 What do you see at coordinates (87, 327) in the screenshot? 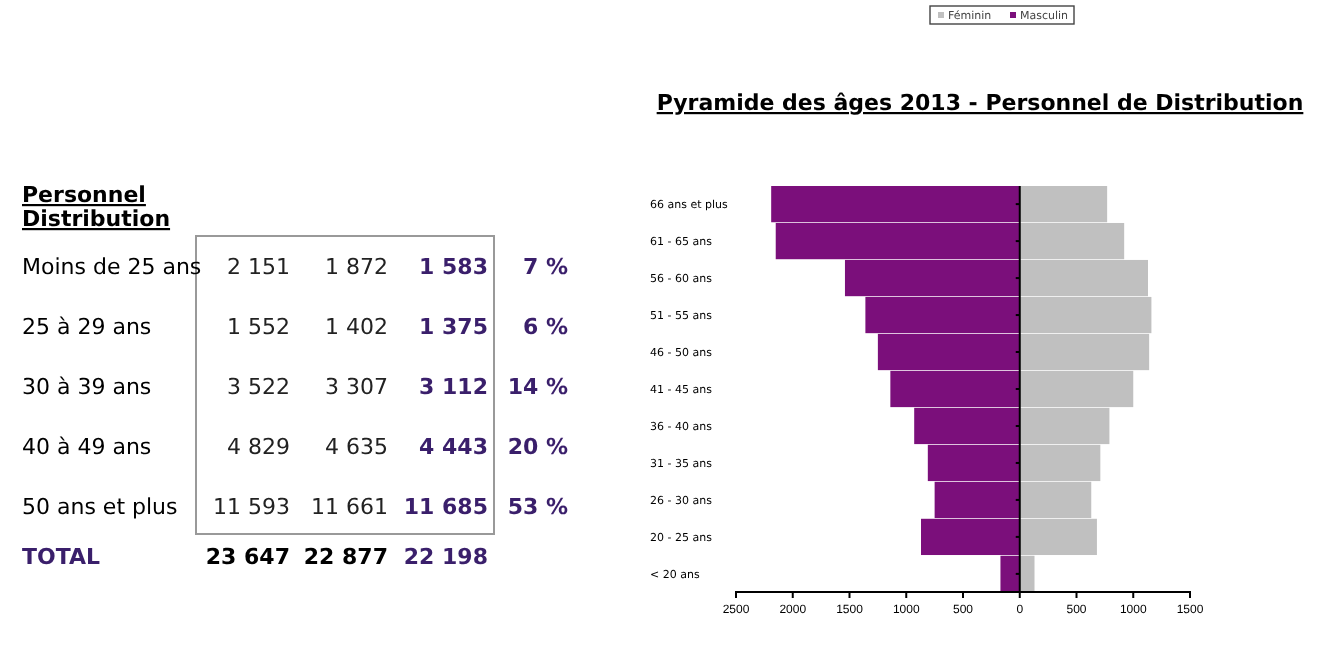
I see `category-label: 25 à 29 ans` at bounding box center [87, 327].